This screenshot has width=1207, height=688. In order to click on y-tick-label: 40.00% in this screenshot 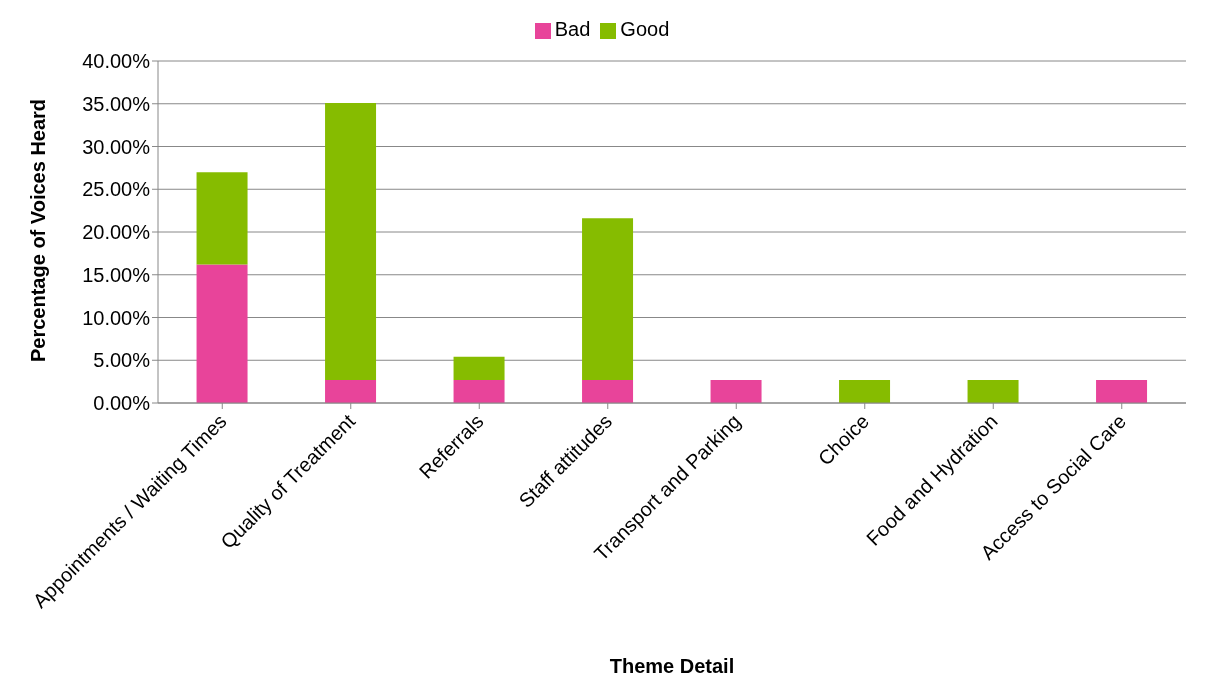, I will do `click(116, 61)`.